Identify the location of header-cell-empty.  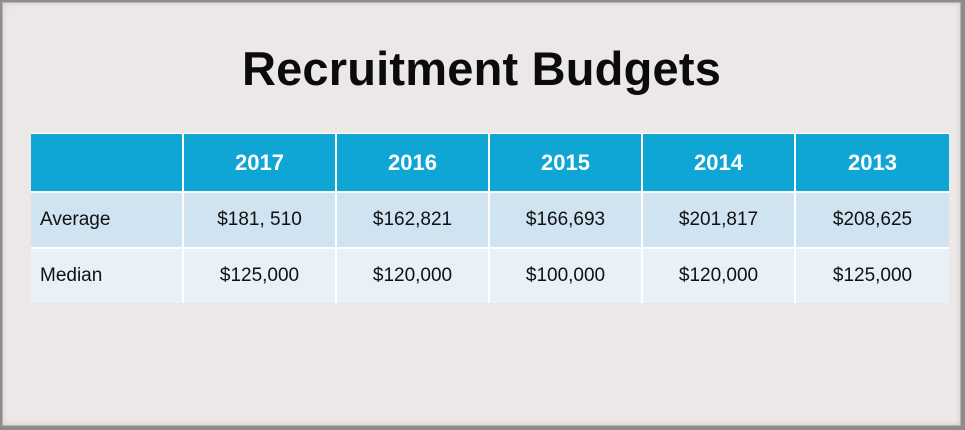
(107, 162).